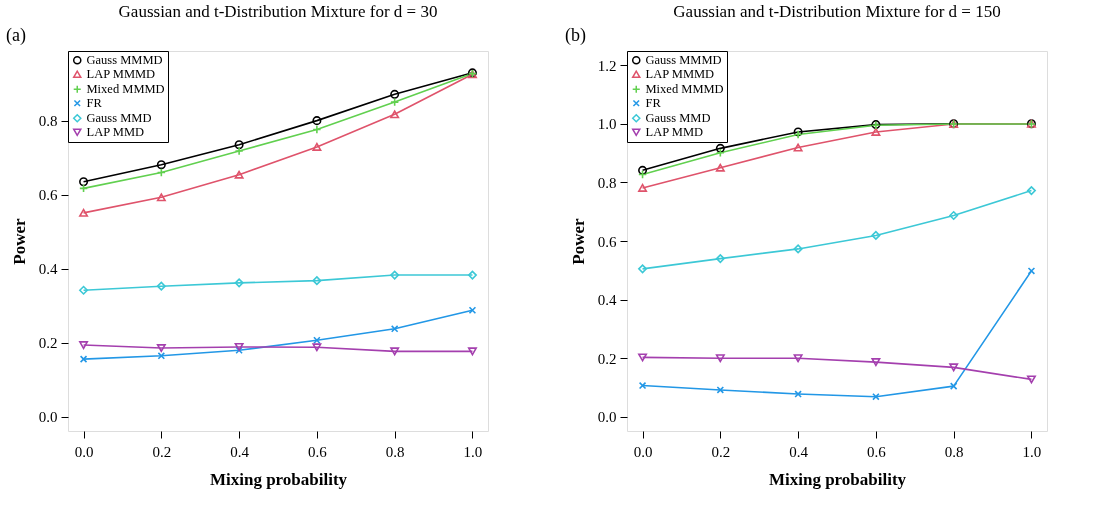 This screenshot has width=1101, height=522. Describe the element at coordinates (607, 65) in the screenshot. I see `y-tick-label: 1.2` at that location.